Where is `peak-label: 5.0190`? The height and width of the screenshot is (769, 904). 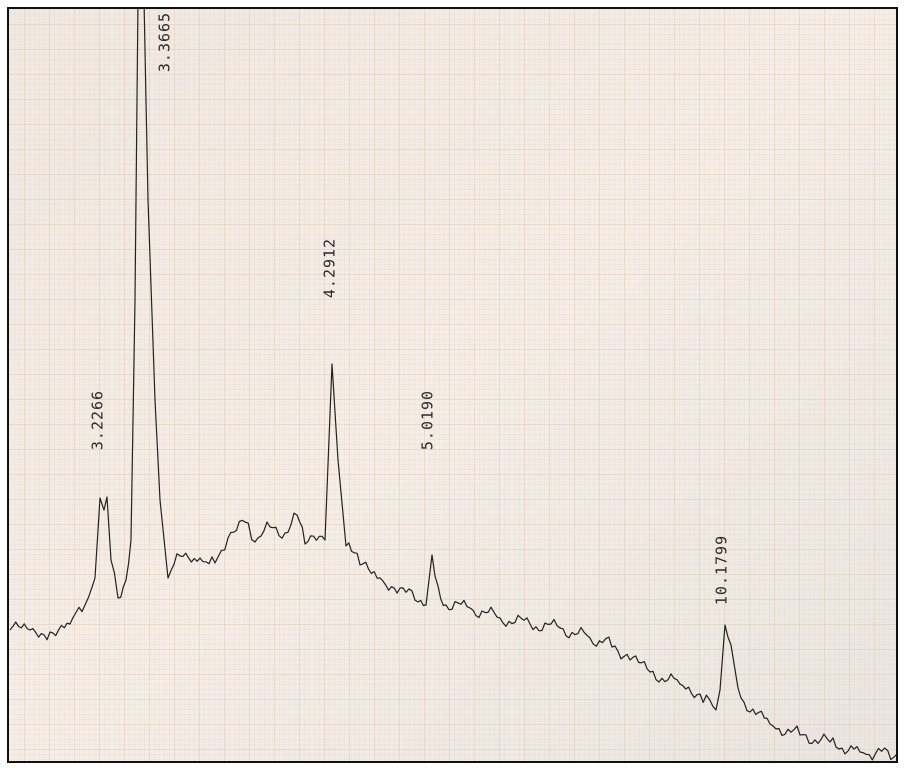
peak-label: 5.0190 is located at coordinates (428, 420).